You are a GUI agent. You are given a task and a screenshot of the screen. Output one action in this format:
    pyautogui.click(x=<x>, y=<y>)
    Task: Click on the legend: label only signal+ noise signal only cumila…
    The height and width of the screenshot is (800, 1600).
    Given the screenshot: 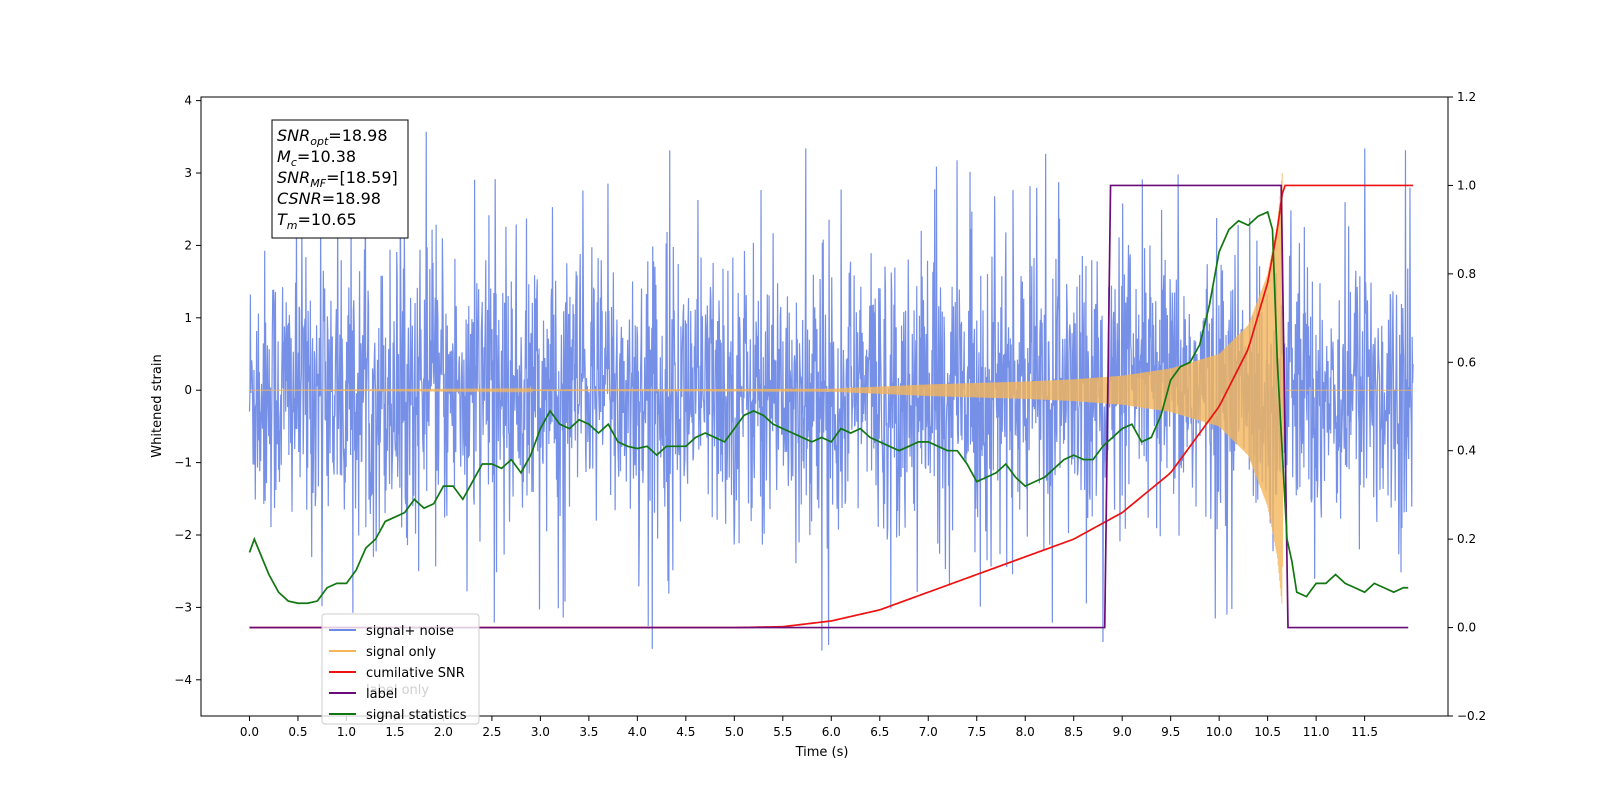 What is the action you would take?
    pyautogui.click(x=400, y=669)
    